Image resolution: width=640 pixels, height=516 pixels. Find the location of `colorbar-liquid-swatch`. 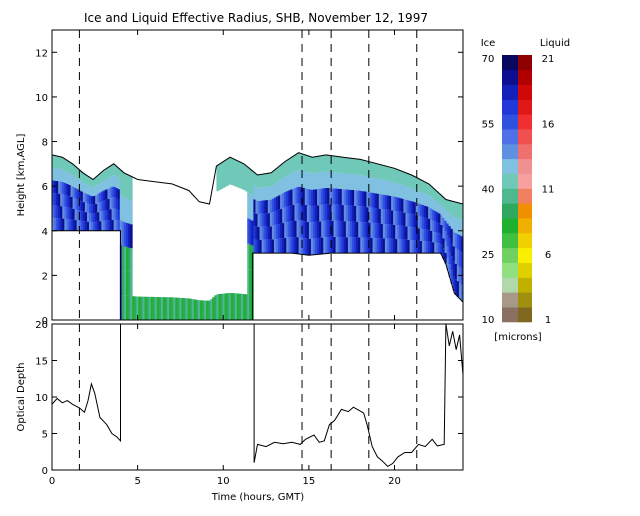

colorbar-liquid-swatch is located at coordinates (525, 285).